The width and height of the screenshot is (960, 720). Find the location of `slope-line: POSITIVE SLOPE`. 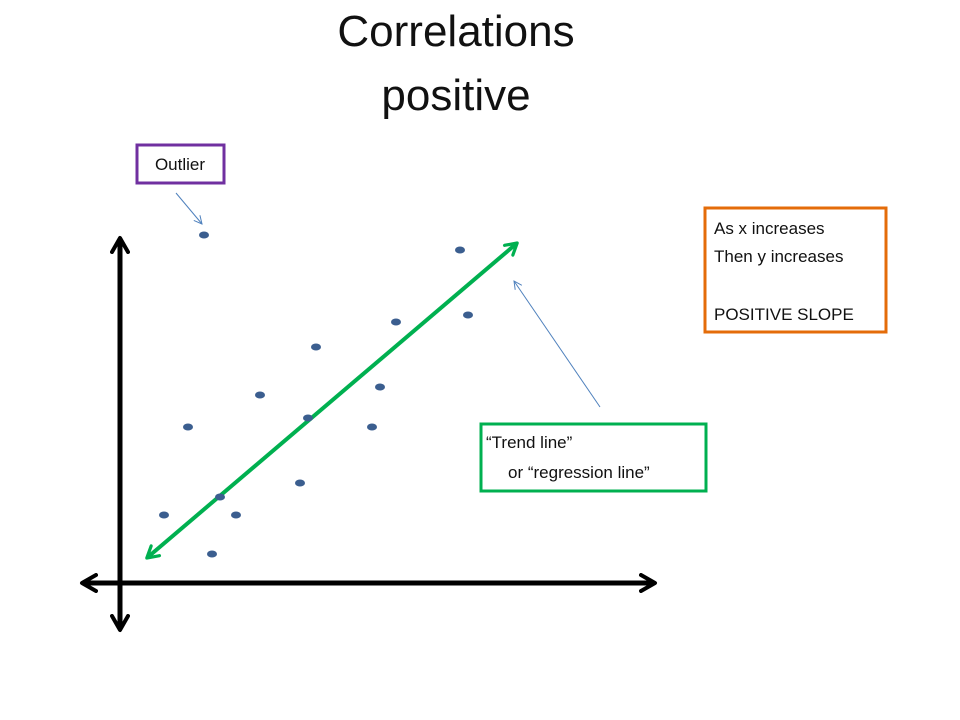

slope-line: POSITIVE SLOPE is located at coordinates (784, 314).